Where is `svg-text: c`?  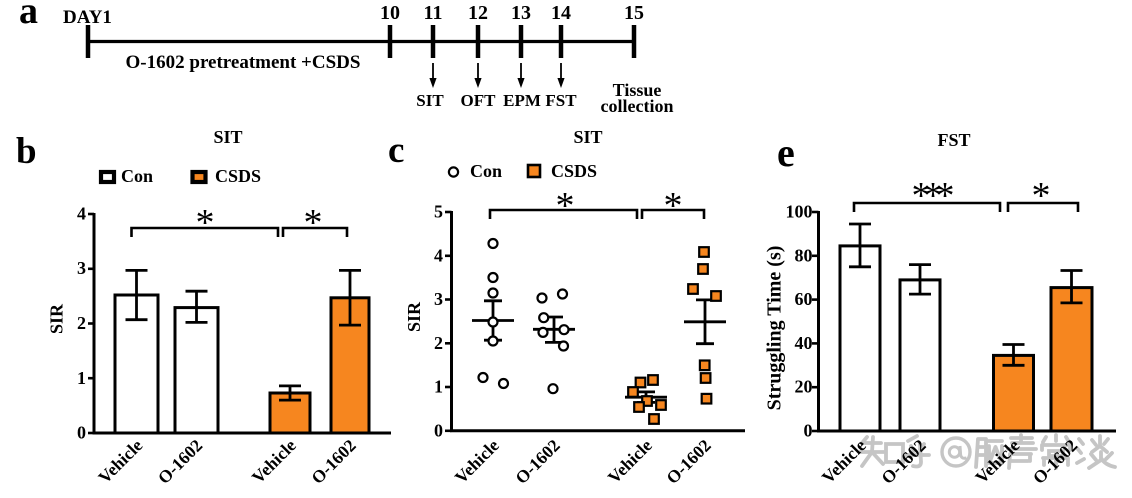 svg-text: c is located at coordinates (396, 150).